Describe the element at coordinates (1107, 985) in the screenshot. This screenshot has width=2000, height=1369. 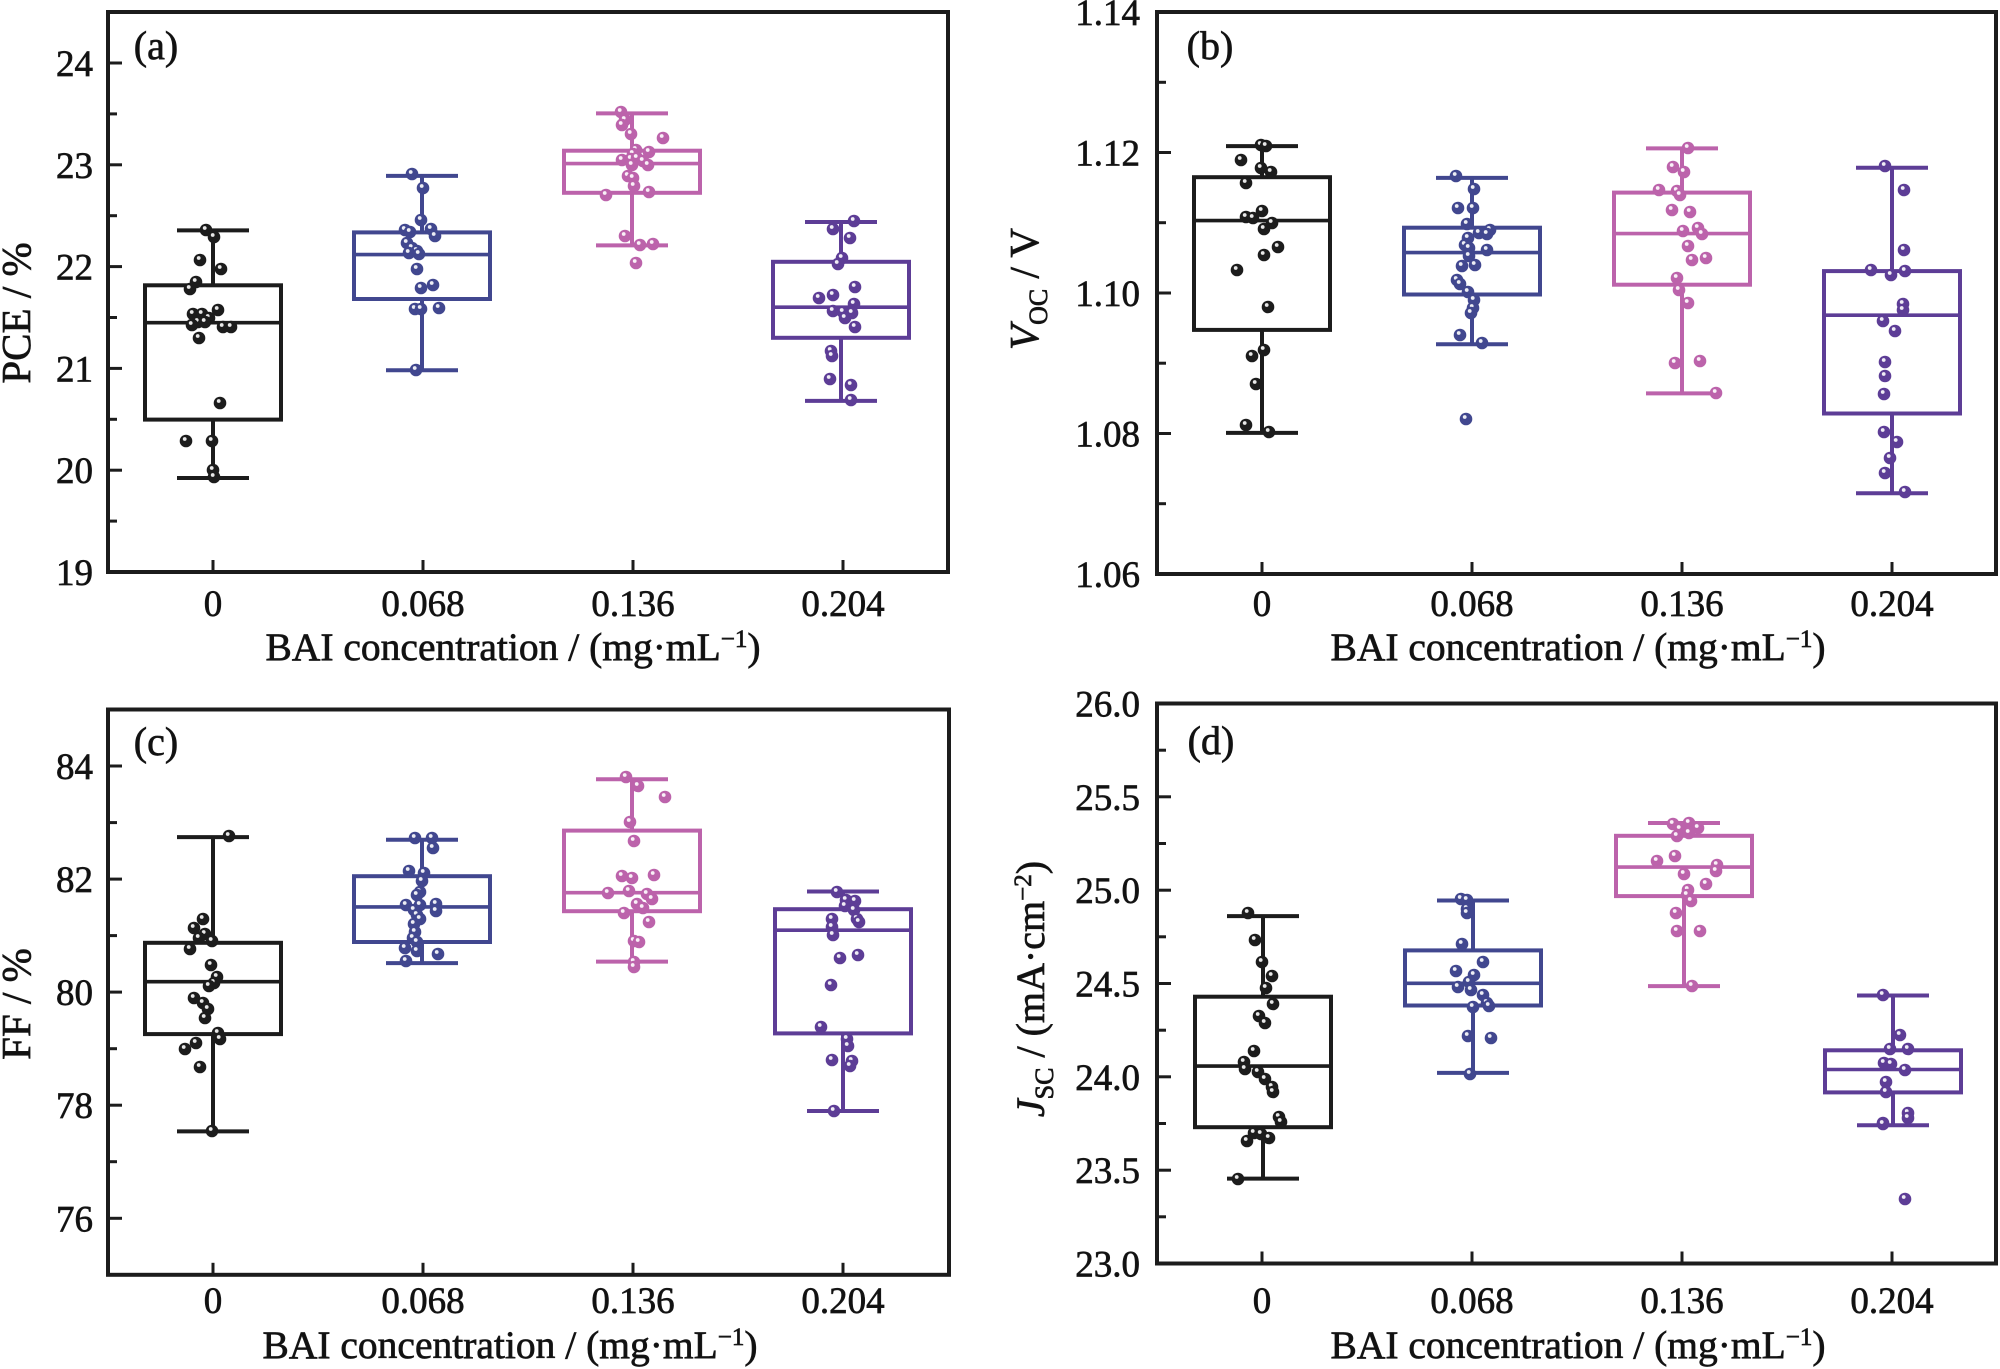
I see `svg-text: 24.5` at that location.